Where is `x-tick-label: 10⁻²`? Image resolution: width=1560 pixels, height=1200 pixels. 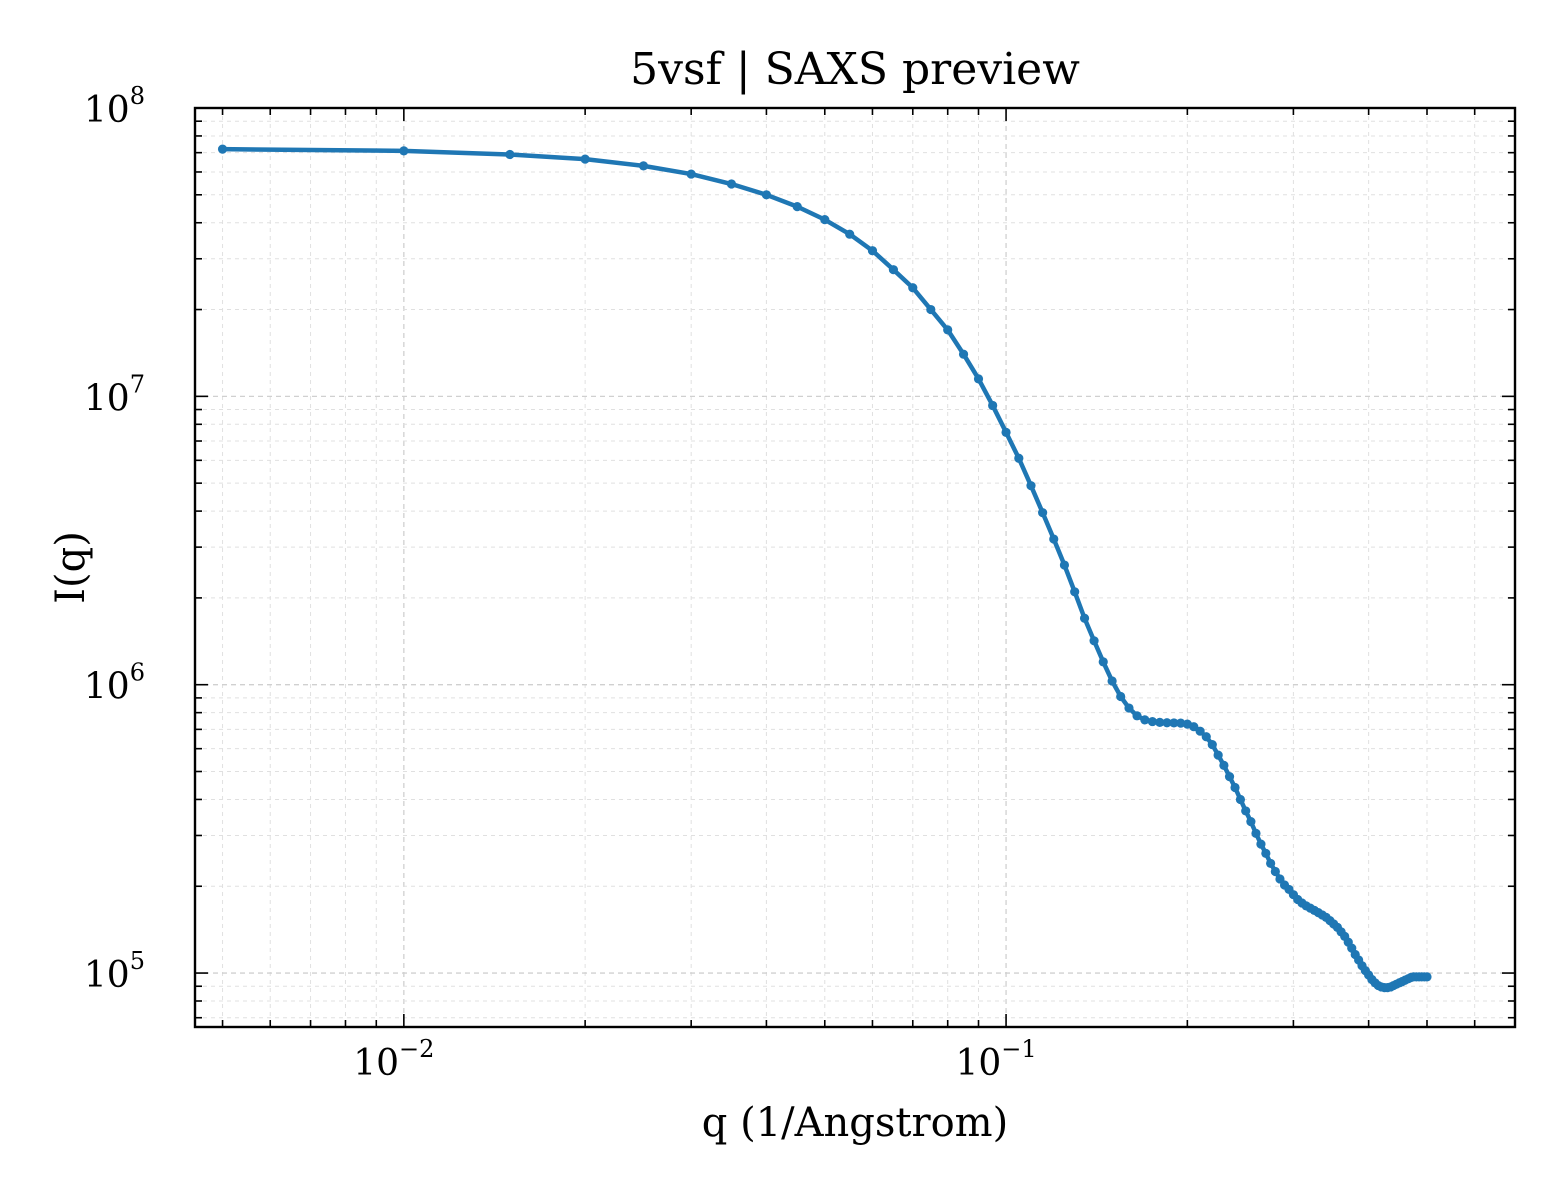 x-tick-label: 10⁻² is located at coordinates (393, 1059).